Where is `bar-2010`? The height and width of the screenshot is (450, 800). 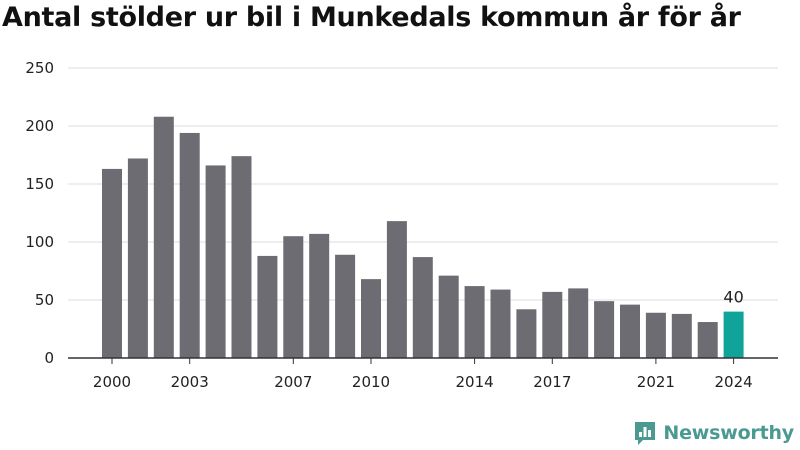 bar-2010 is located at coordinates (371, 318).